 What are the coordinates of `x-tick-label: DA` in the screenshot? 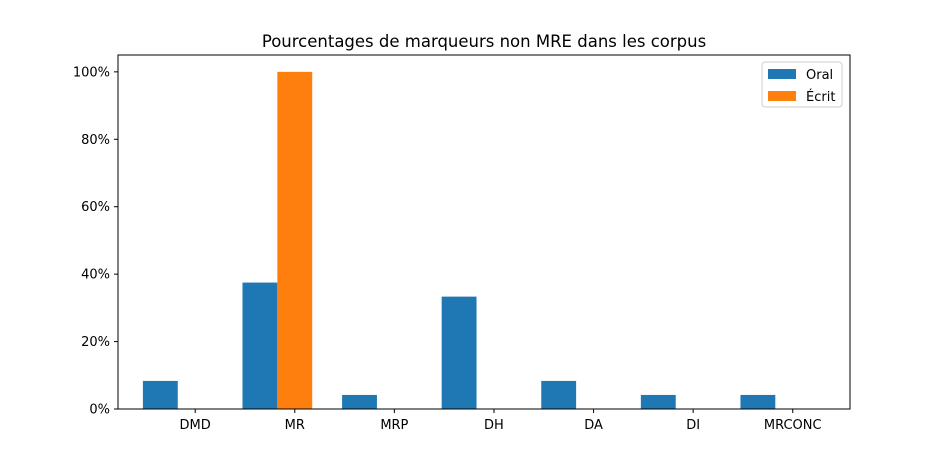 It's located at (593, 425).